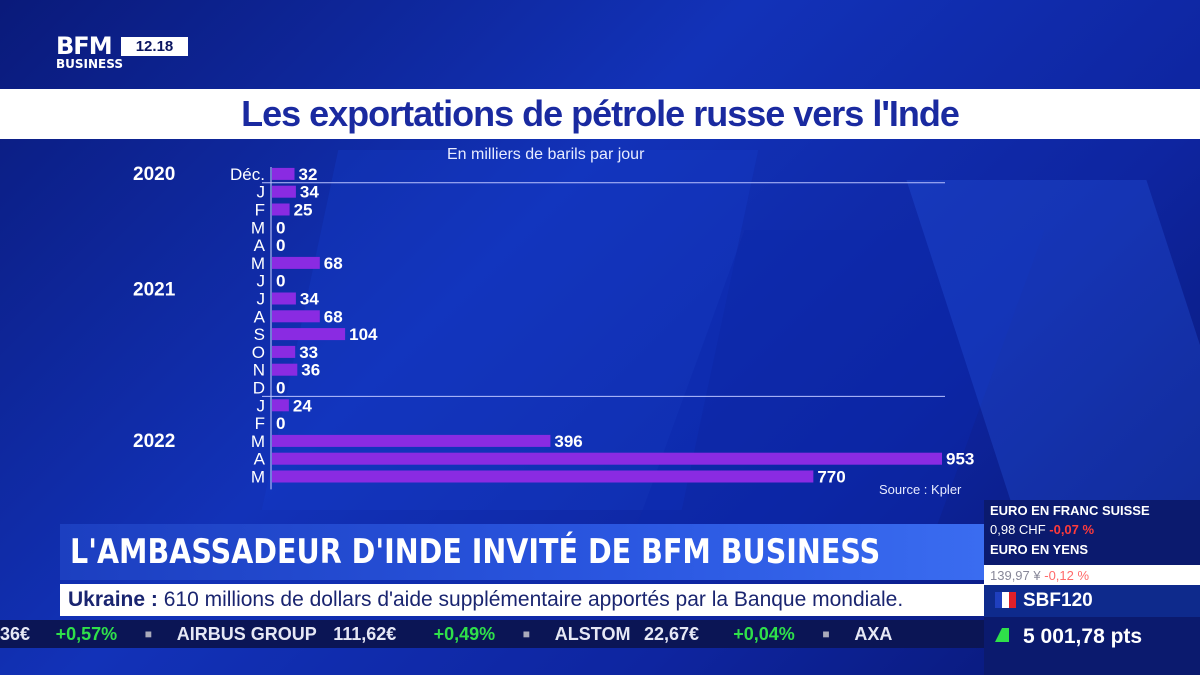 This screenshot has width=1200, height=675. I want to click on news-bar, so click(522, 600).